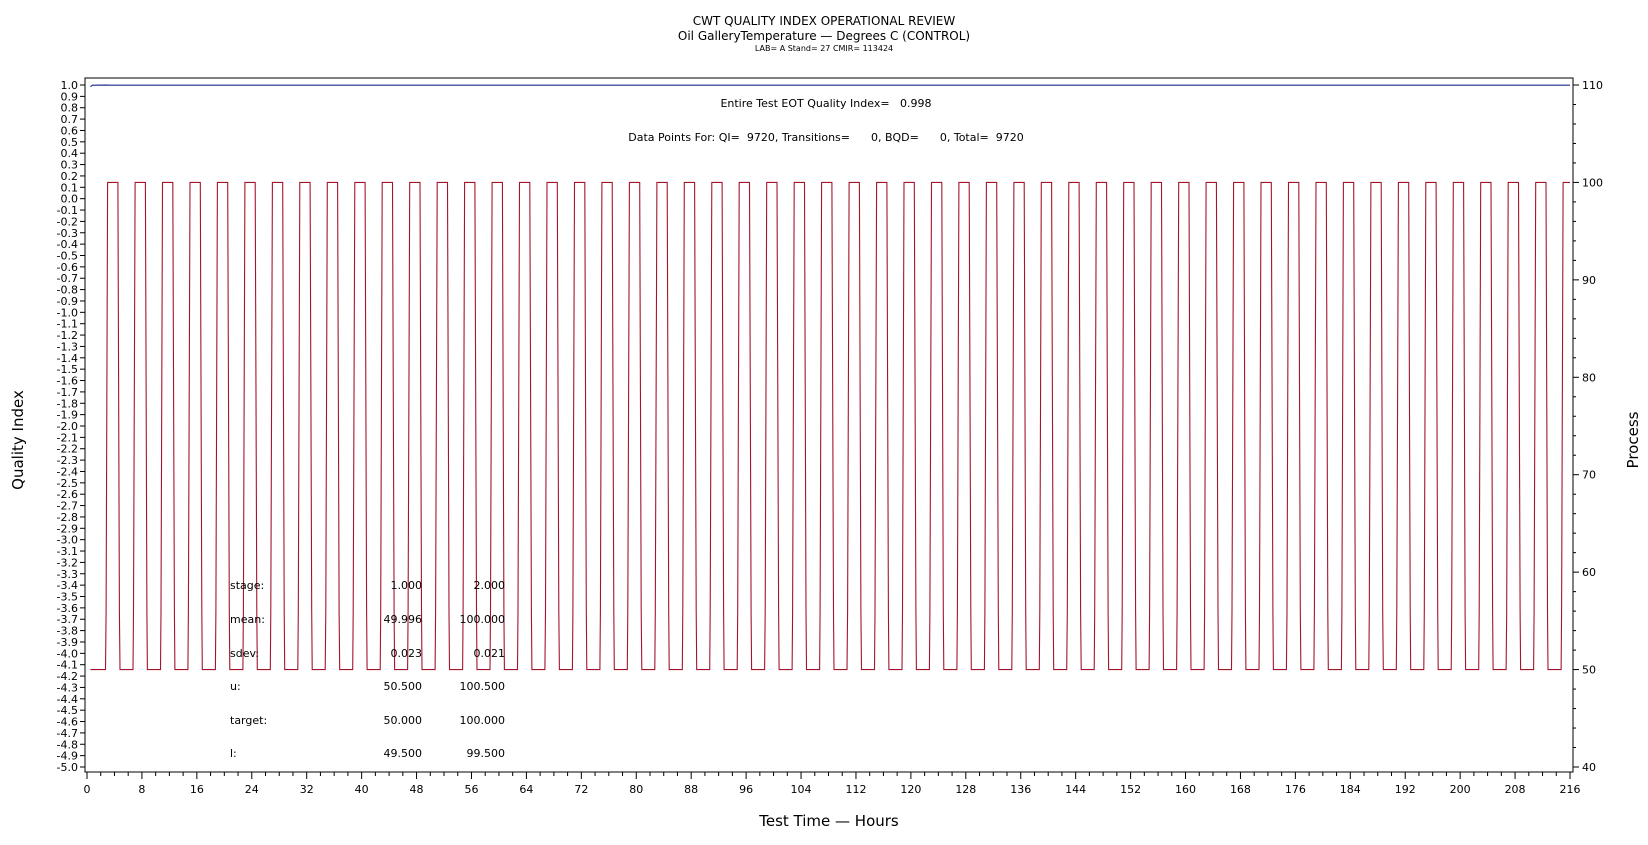 The width and height of the screenshot is (1648, 845). What do you see at coordinates (67, 312) in the screenshot?
I see `y-left-tick-label: -1.0` at bounding box center [67, 312].